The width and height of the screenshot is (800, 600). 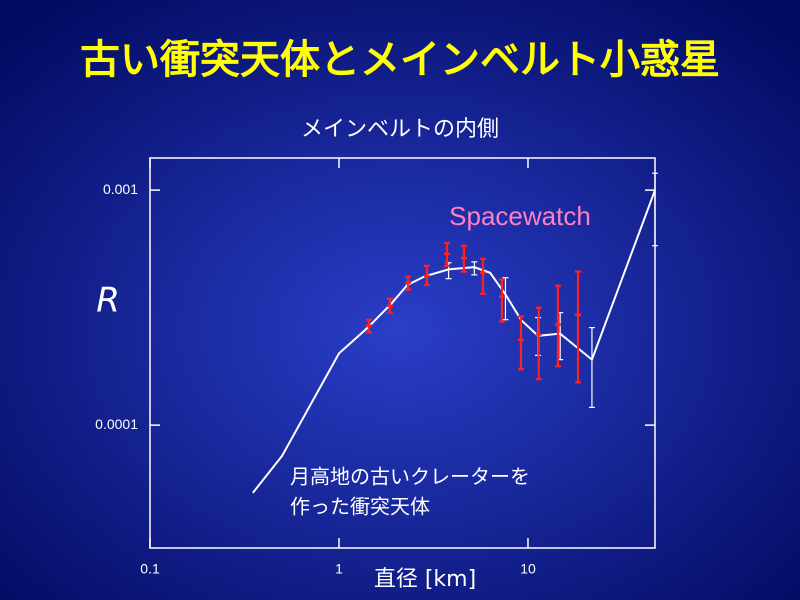 What do you see at coordinates (520, 216) in the screenshot?
I see `series-label: Spacewatch` at bounding box center [520, 216].